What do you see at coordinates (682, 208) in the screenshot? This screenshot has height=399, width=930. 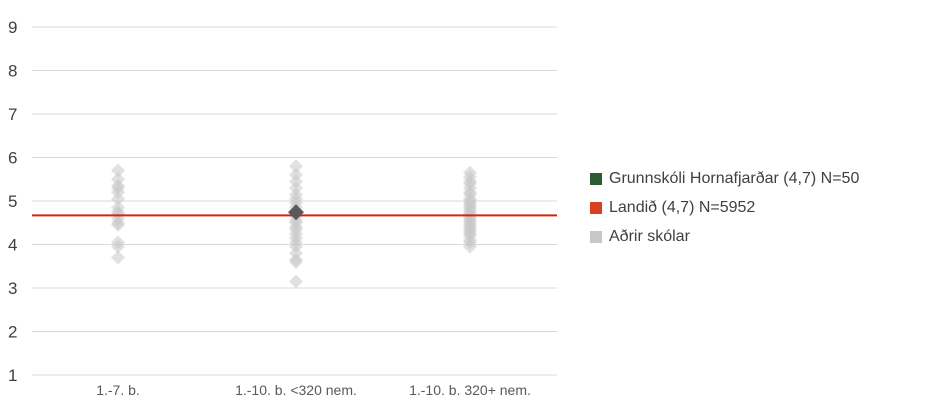 I see `legend-label-national: Landið (4,7) N=5952` at bounding box center [682, 208].